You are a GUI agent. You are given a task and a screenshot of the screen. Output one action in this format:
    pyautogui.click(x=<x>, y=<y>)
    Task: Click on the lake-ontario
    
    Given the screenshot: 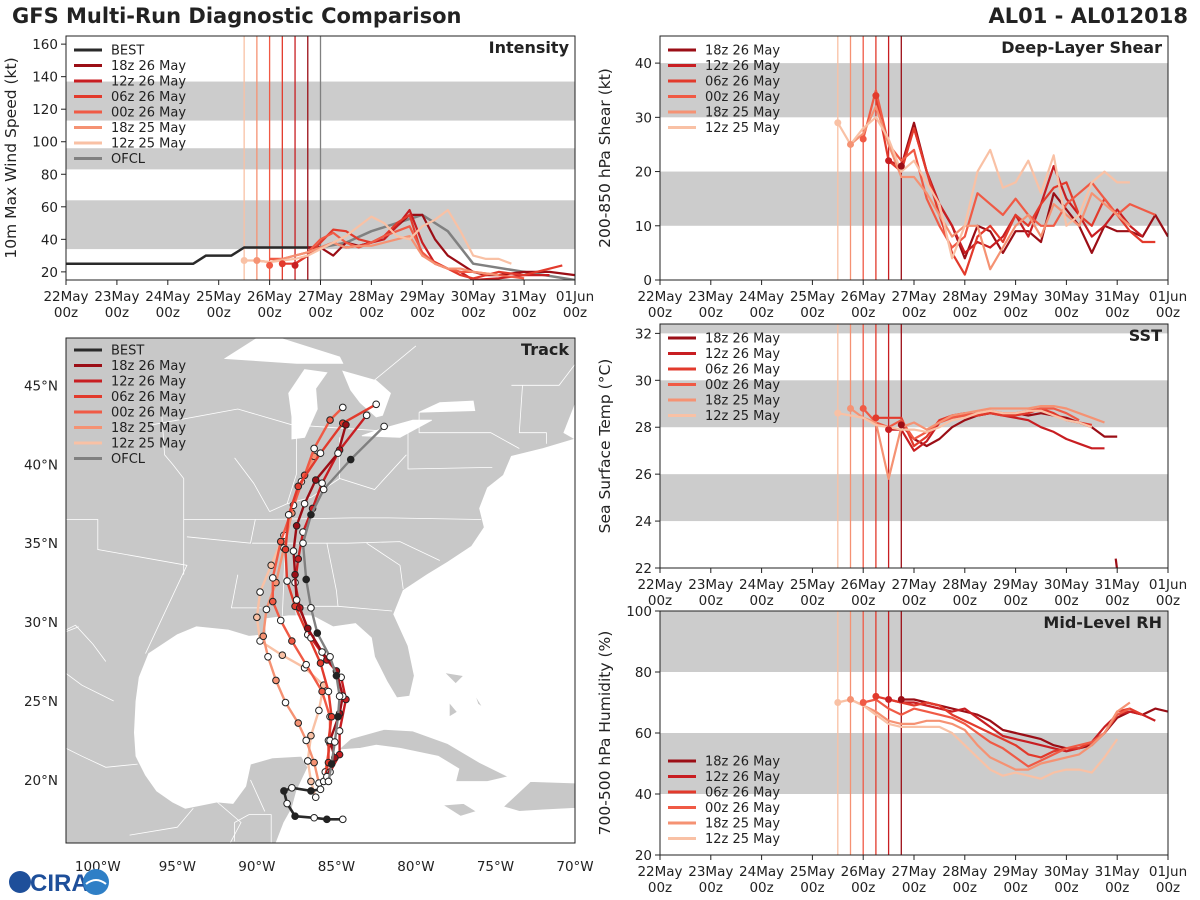 What is the action you would take?
    pyautogui.click(x=447, y=406)
    